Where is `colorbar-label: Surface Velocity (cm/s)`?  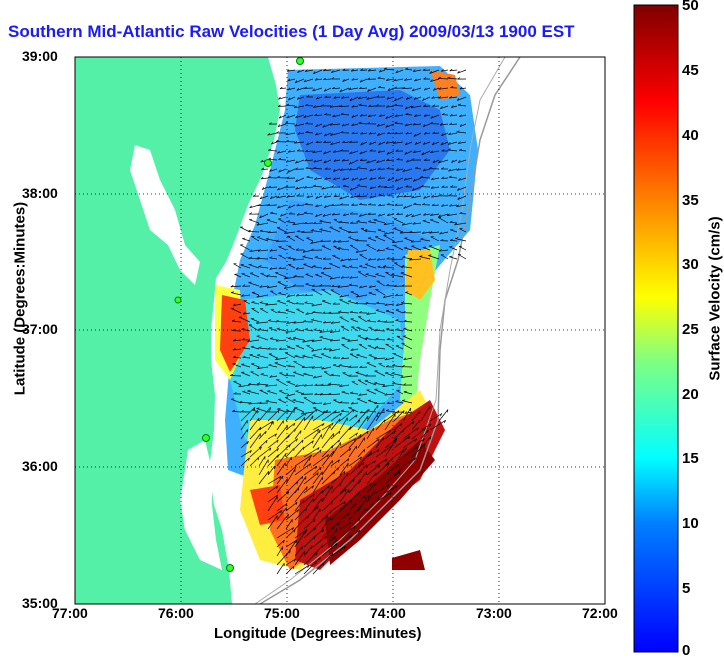
colorbar-label: Surface Velocity (cm/s) is located at coordinates (715, 298).